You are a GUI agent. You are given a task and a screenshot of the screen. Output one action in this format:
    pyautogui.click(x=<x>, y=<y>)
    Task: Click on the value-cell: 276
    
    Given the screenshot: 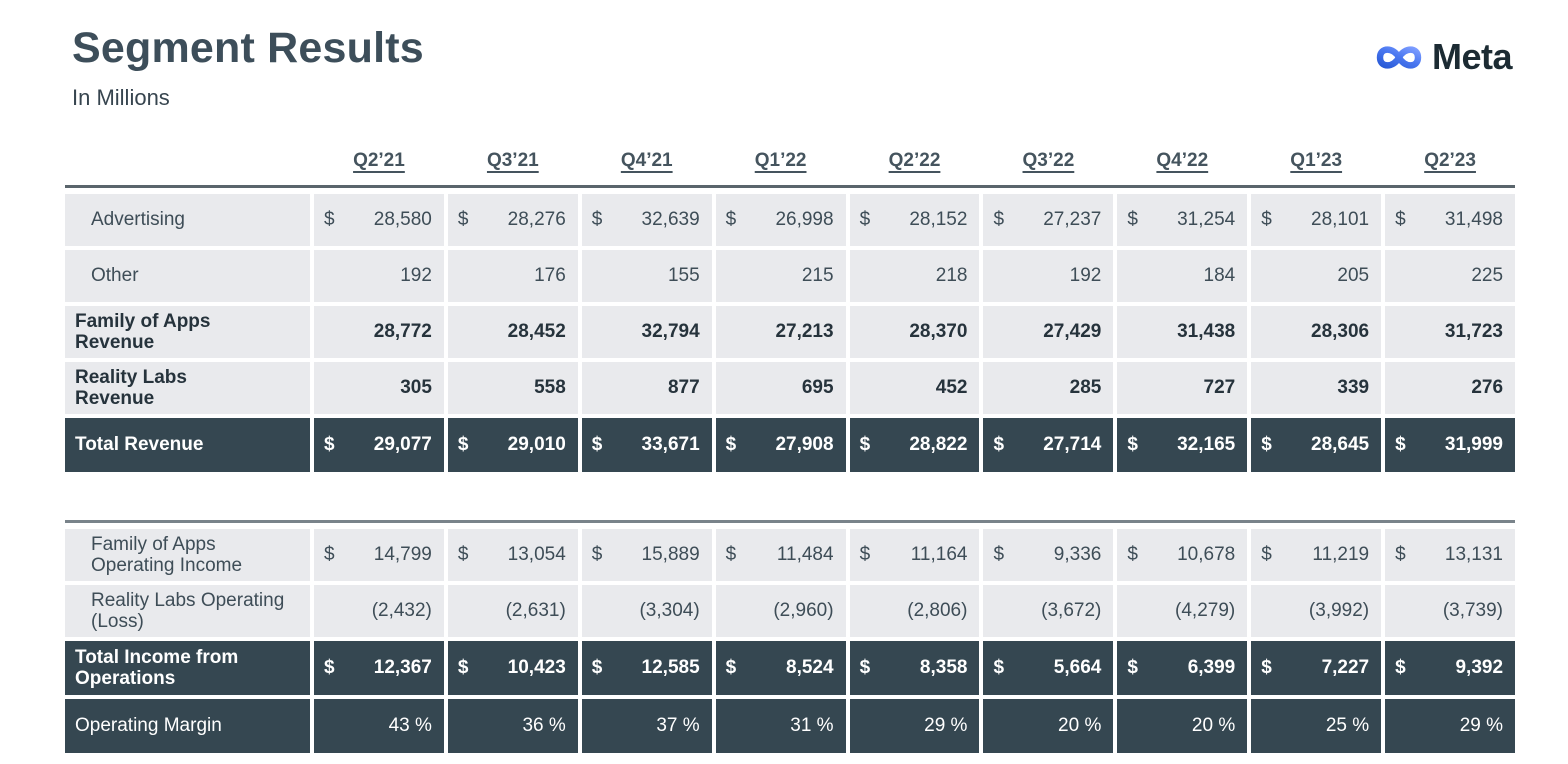 What is the action you would take?
    pyautogui.click(x=1450, y=388)
    